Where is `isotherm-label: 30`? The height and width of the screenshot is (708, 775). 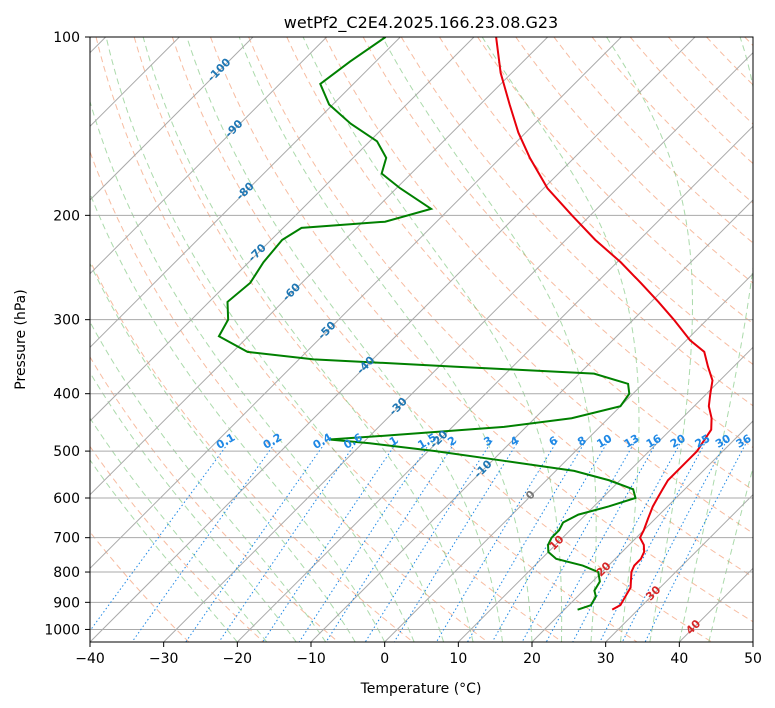
isotherm-label: 30 is located at coordinates (653, 593).